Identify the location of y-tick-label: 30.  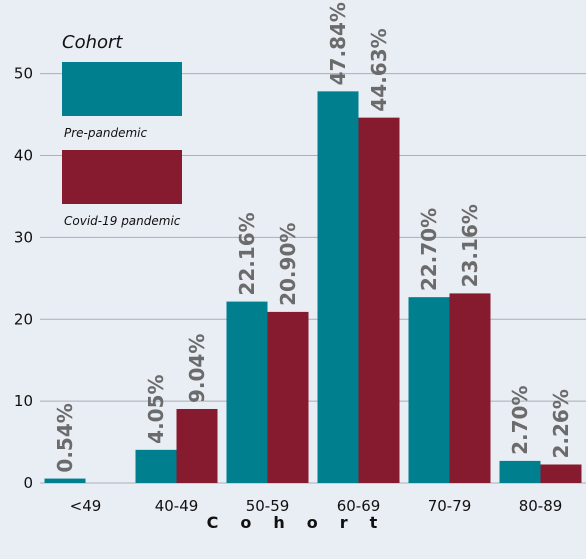
(23, 237).